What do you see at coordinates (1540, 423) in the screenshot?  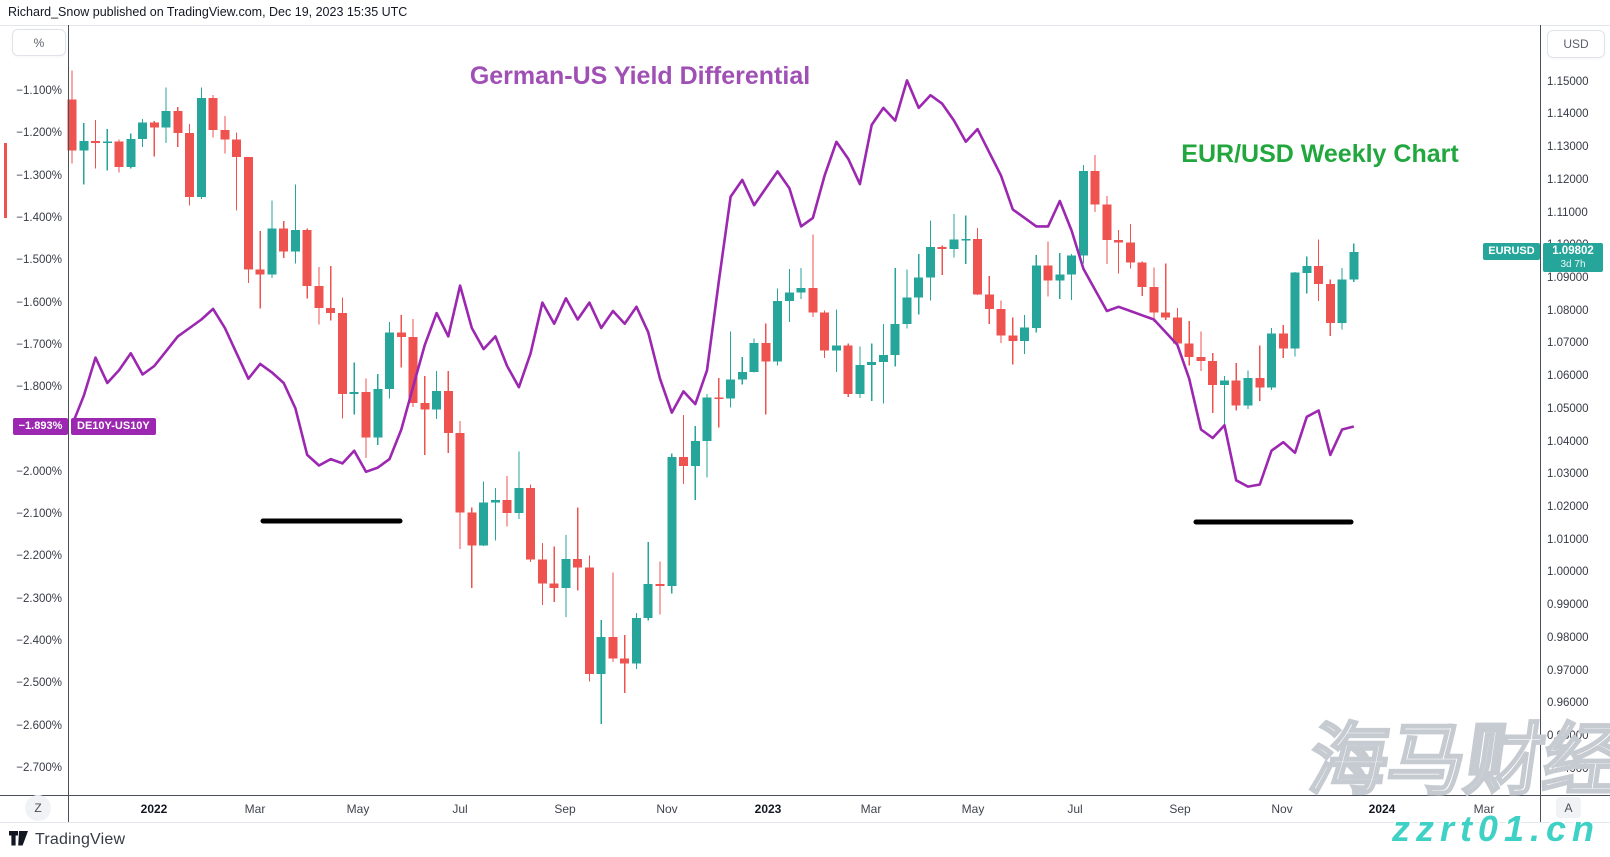 I see `right-axis-border` at bounding box center [1540, 423].